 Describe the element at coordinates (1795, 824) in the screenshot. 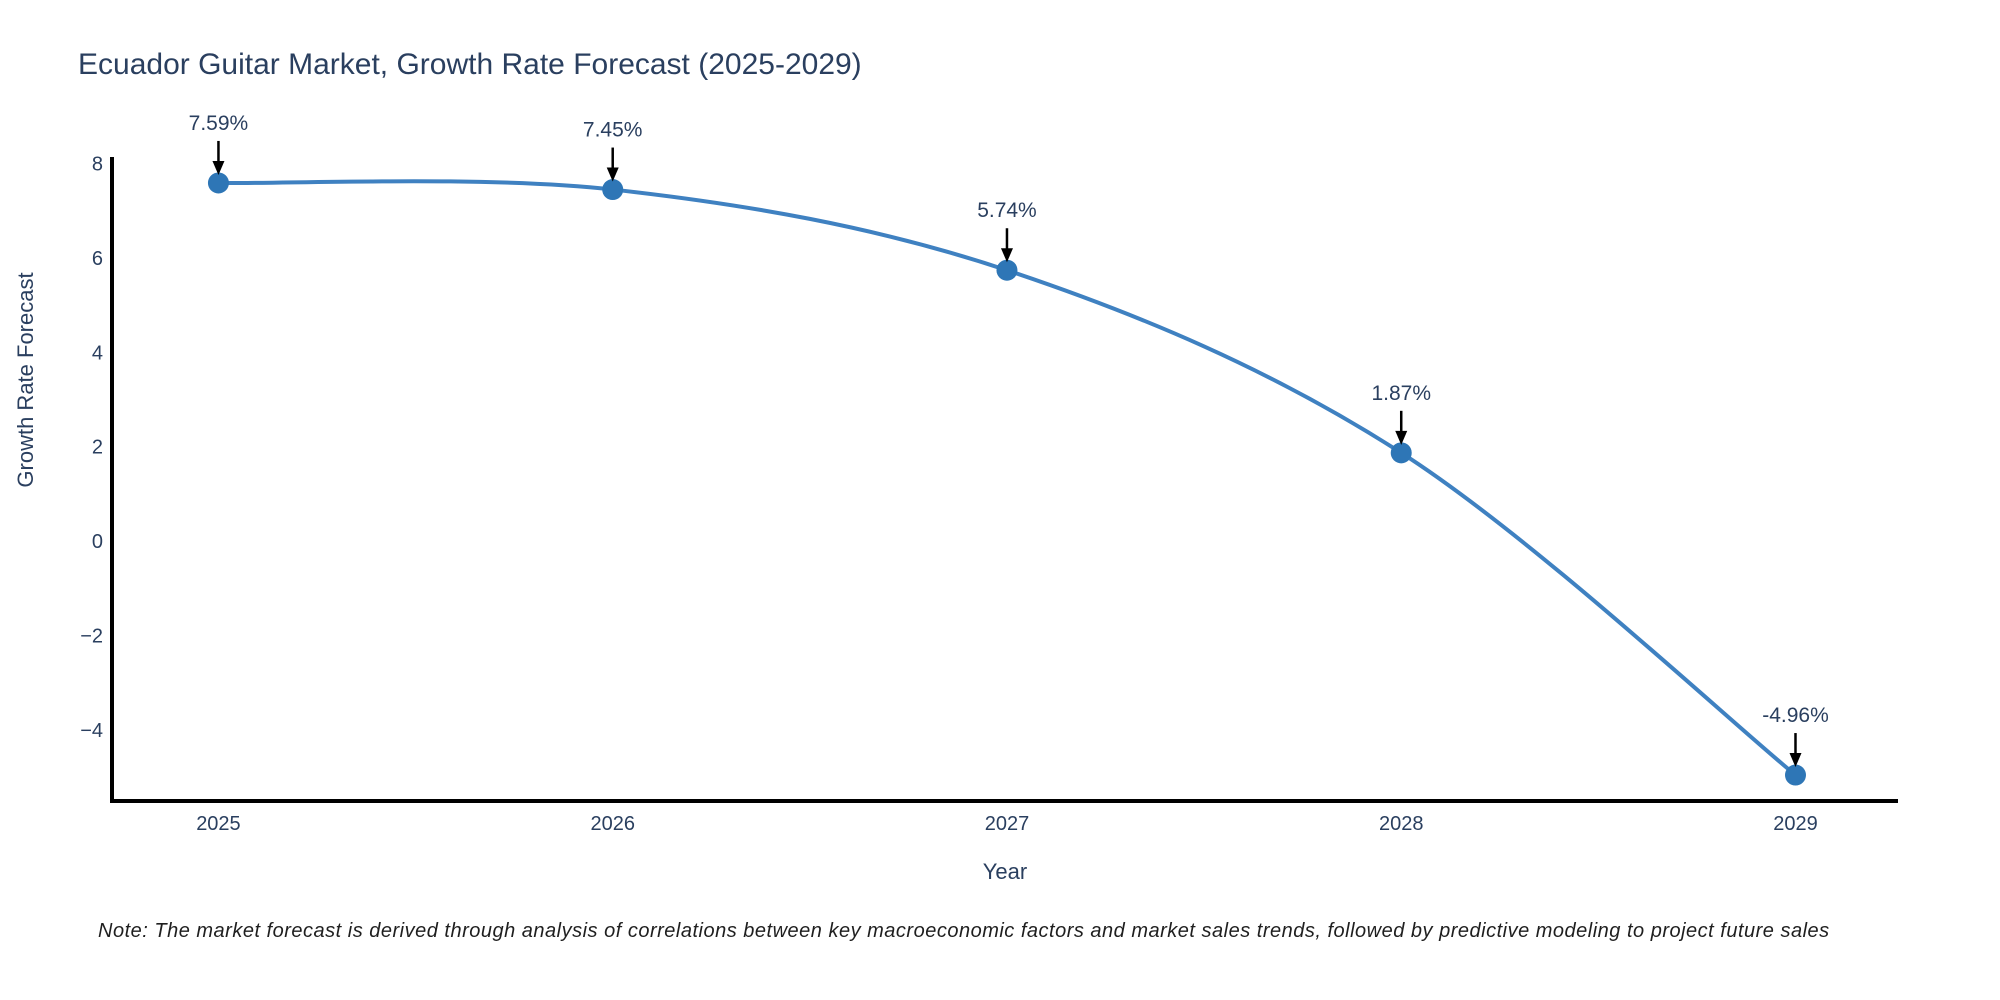

I see `x-tick-label: 2029` at that location.